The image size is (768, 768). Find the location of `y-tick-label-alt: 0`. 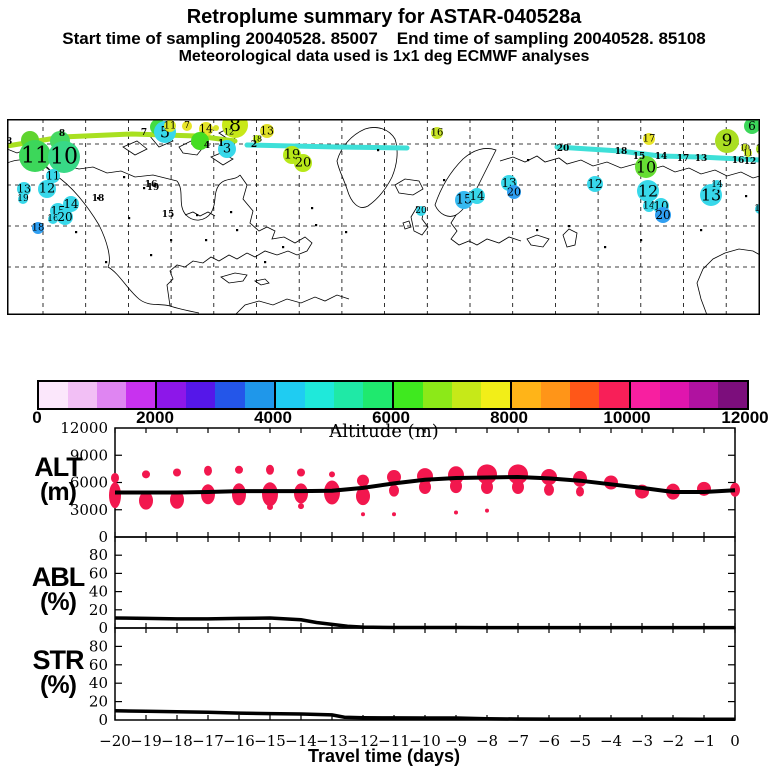

y-tick-label-alt: 0 is located at coordinates (103, 537).